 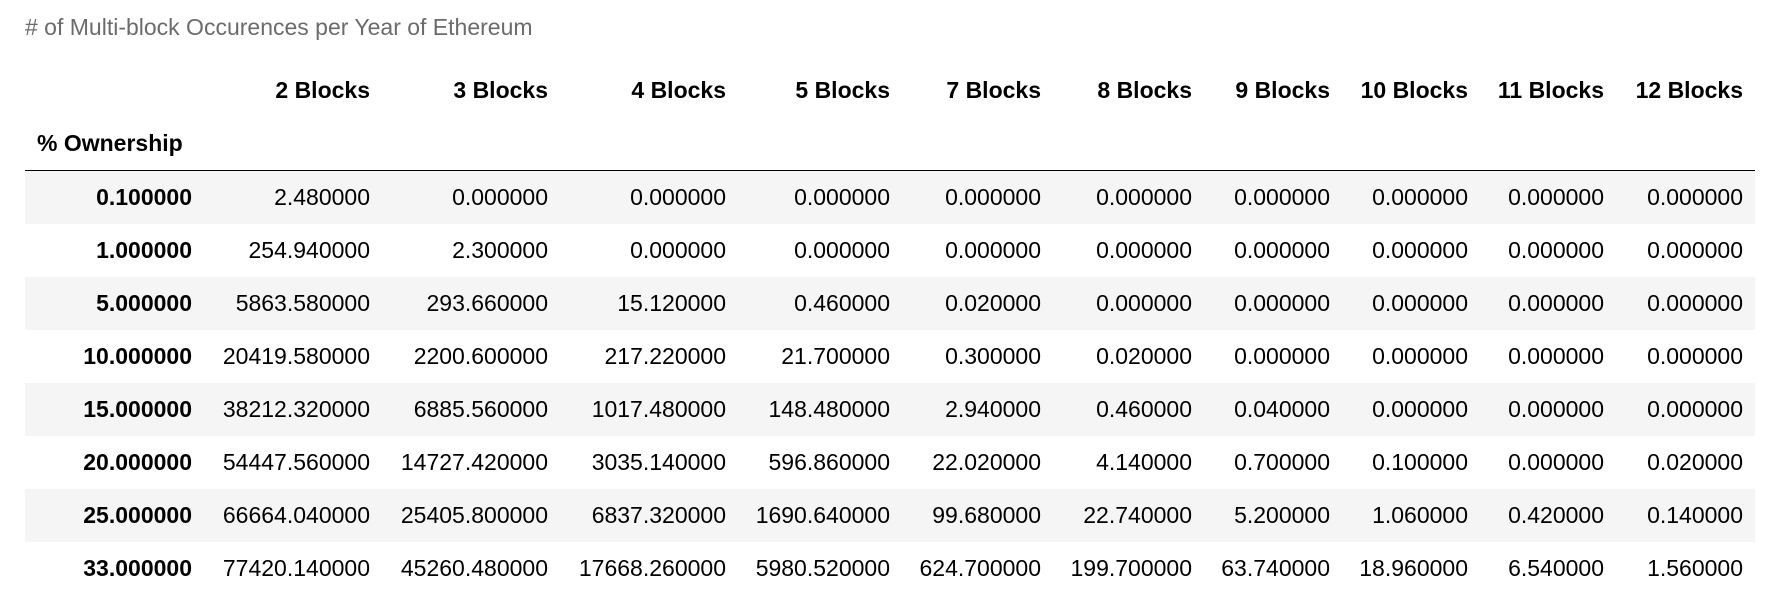 What do you see at coordinates (137, 409) in the screenshot?
I see `row-index-cell: 15.000000` at bounding box center [137, 409].